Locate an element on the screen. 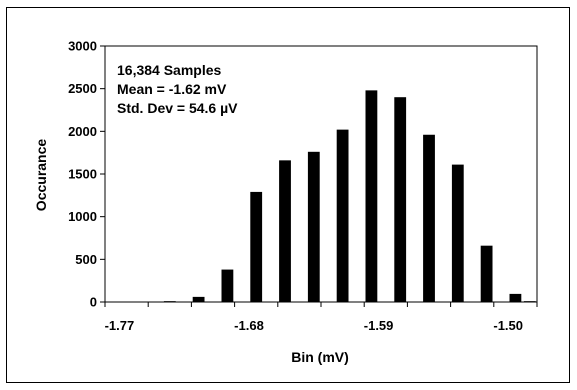  y-axis-ticks: 0 500 1000 1500 2000 2500 3000 is located at coordinates (86, 174).